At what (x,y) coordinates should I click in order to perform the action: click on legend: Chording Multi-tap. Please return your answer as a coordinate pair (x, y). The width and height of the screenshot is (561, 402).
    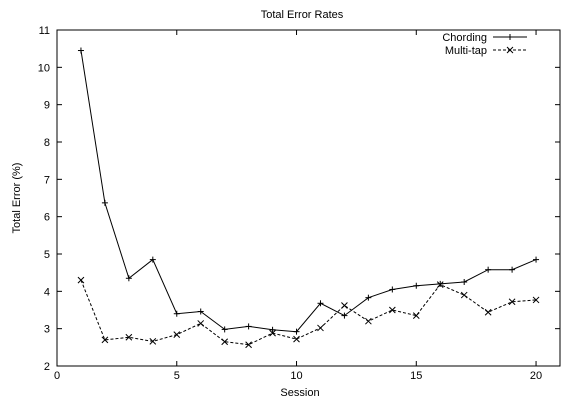
    Looking at the image, I should click on (484, 44).